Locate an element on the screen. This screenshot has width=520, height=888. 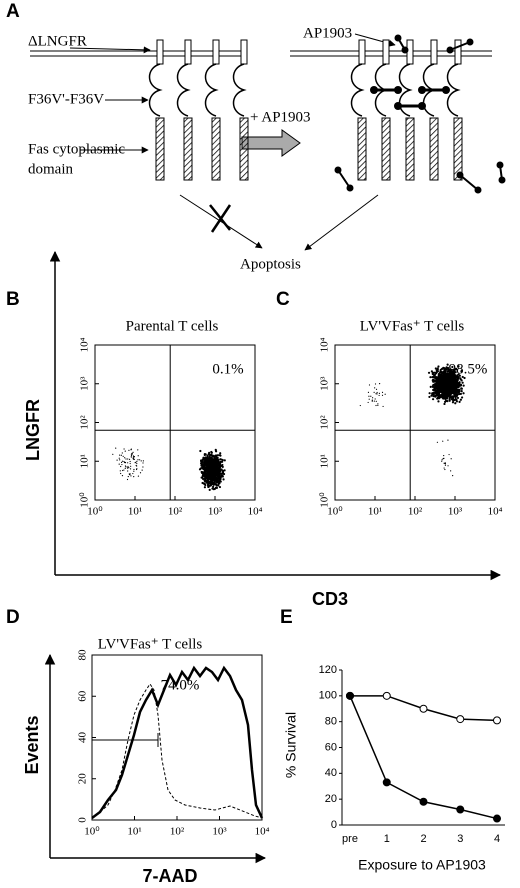
histogram-control is located at coordinates (177, 751).